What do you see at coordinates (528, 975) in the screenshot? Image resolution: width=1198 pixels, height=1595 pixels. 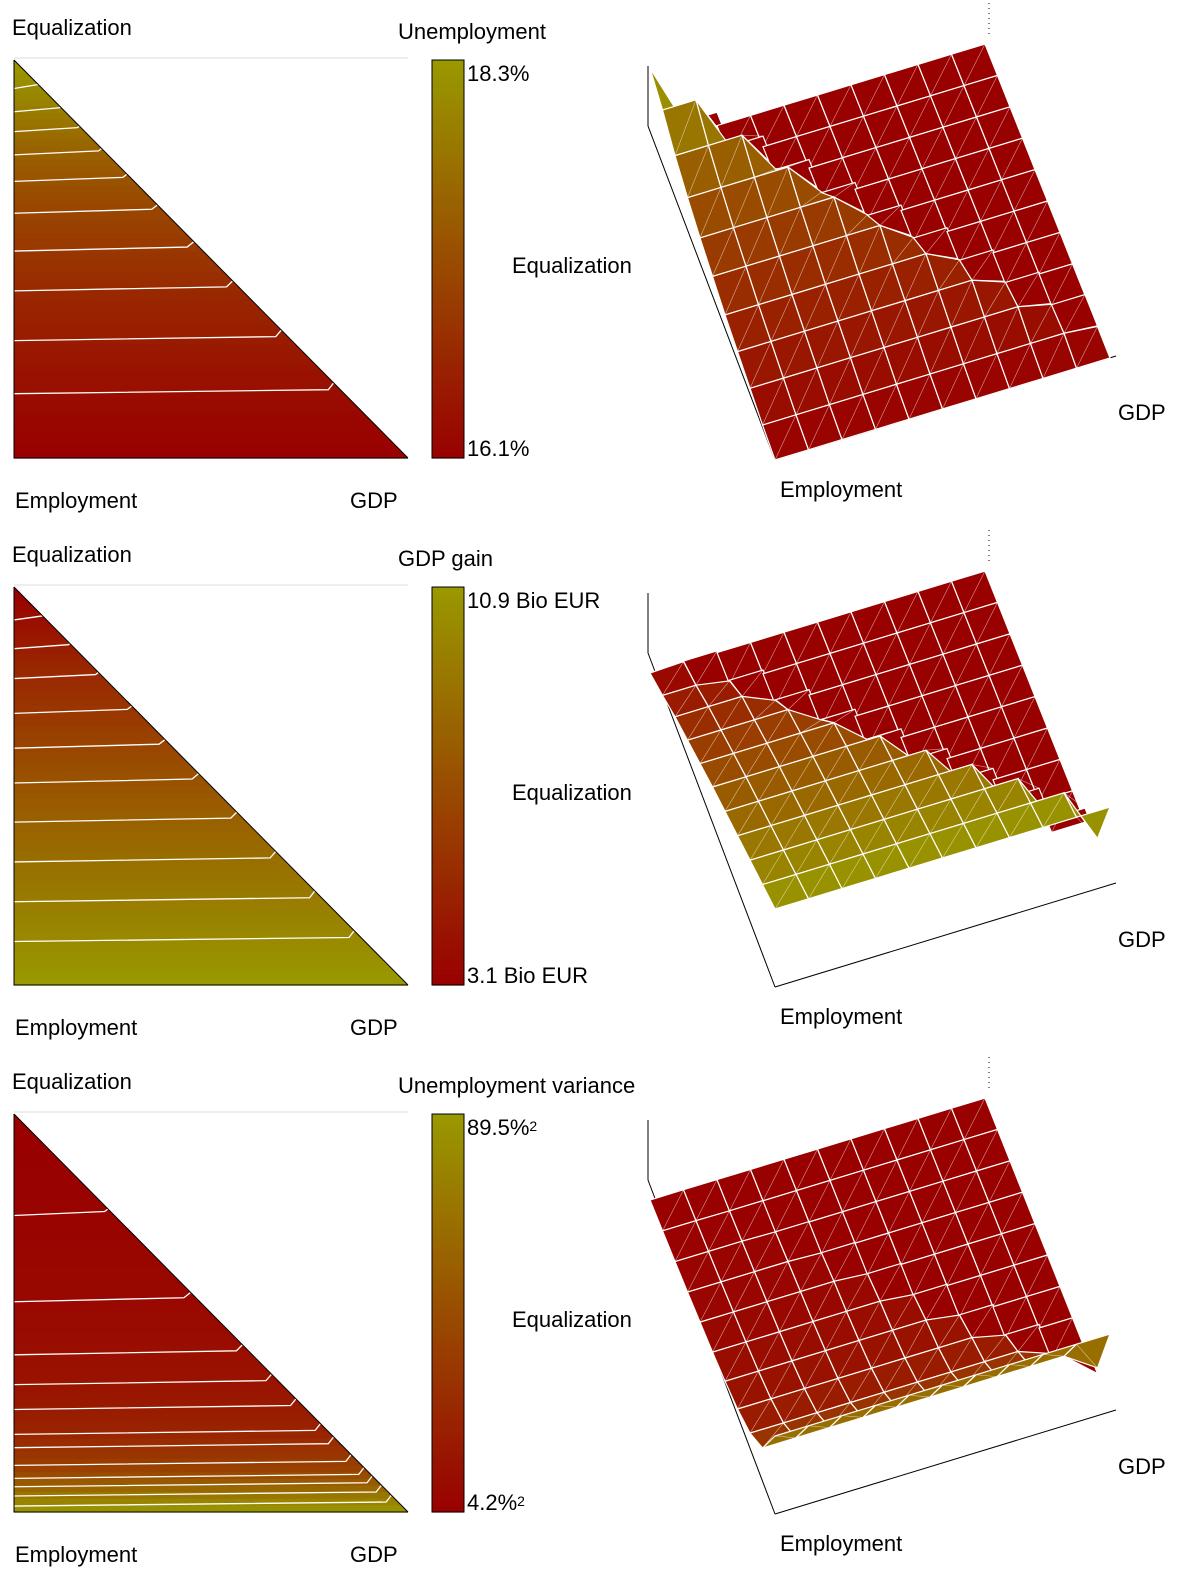 I see `colorbar-min-label: 3.1 Bio EUR` at bounding box center [528, 975].